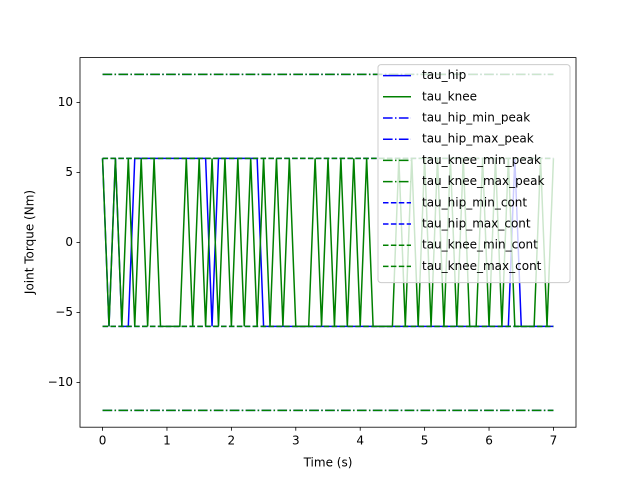  I want to click on y-tick-label: 5, so click(69, 172).